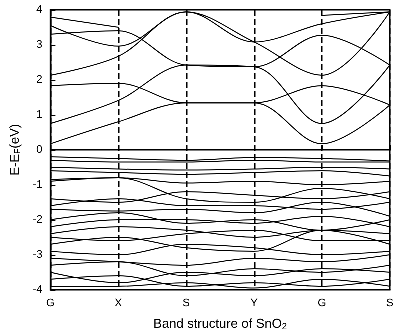 Image resolution: width=400 pixels, height=336 pixels. I want to click on y-axis-title: E-EF(eV), so click(14, 150).